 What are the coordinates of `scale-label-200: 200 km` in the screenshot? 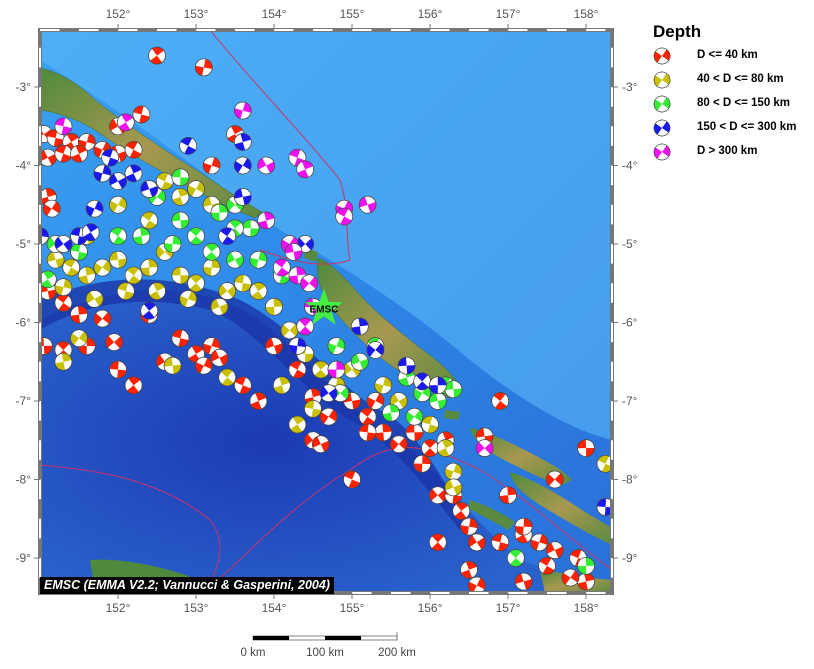 It's located at (397, 653).